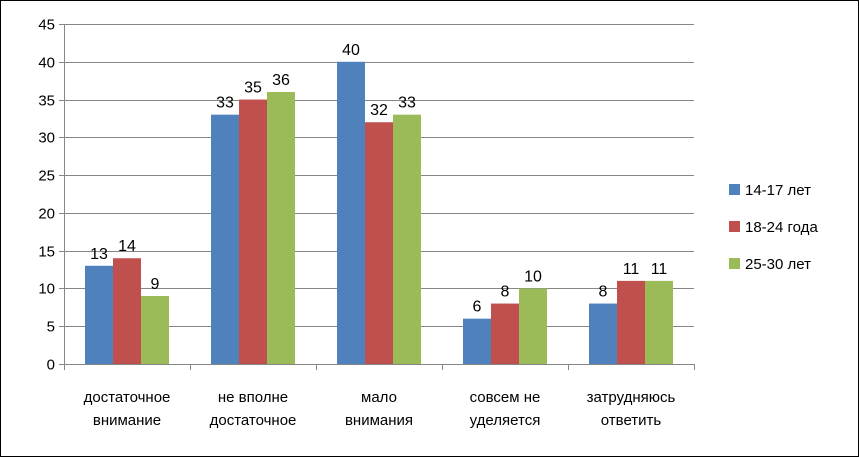 This screenshot has height=457, width=859. I want to click on legend-label: 25-30 лет, so click(778, 264).